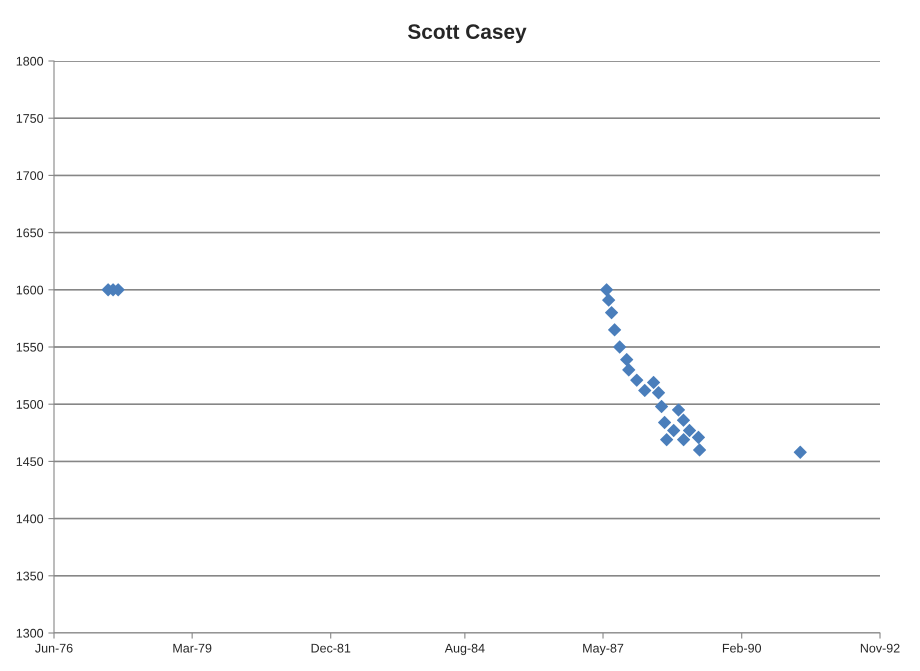 The width and height of the screenshot is (920, 671). I want to click on y-tick-label: 1500, so click(30, 404).